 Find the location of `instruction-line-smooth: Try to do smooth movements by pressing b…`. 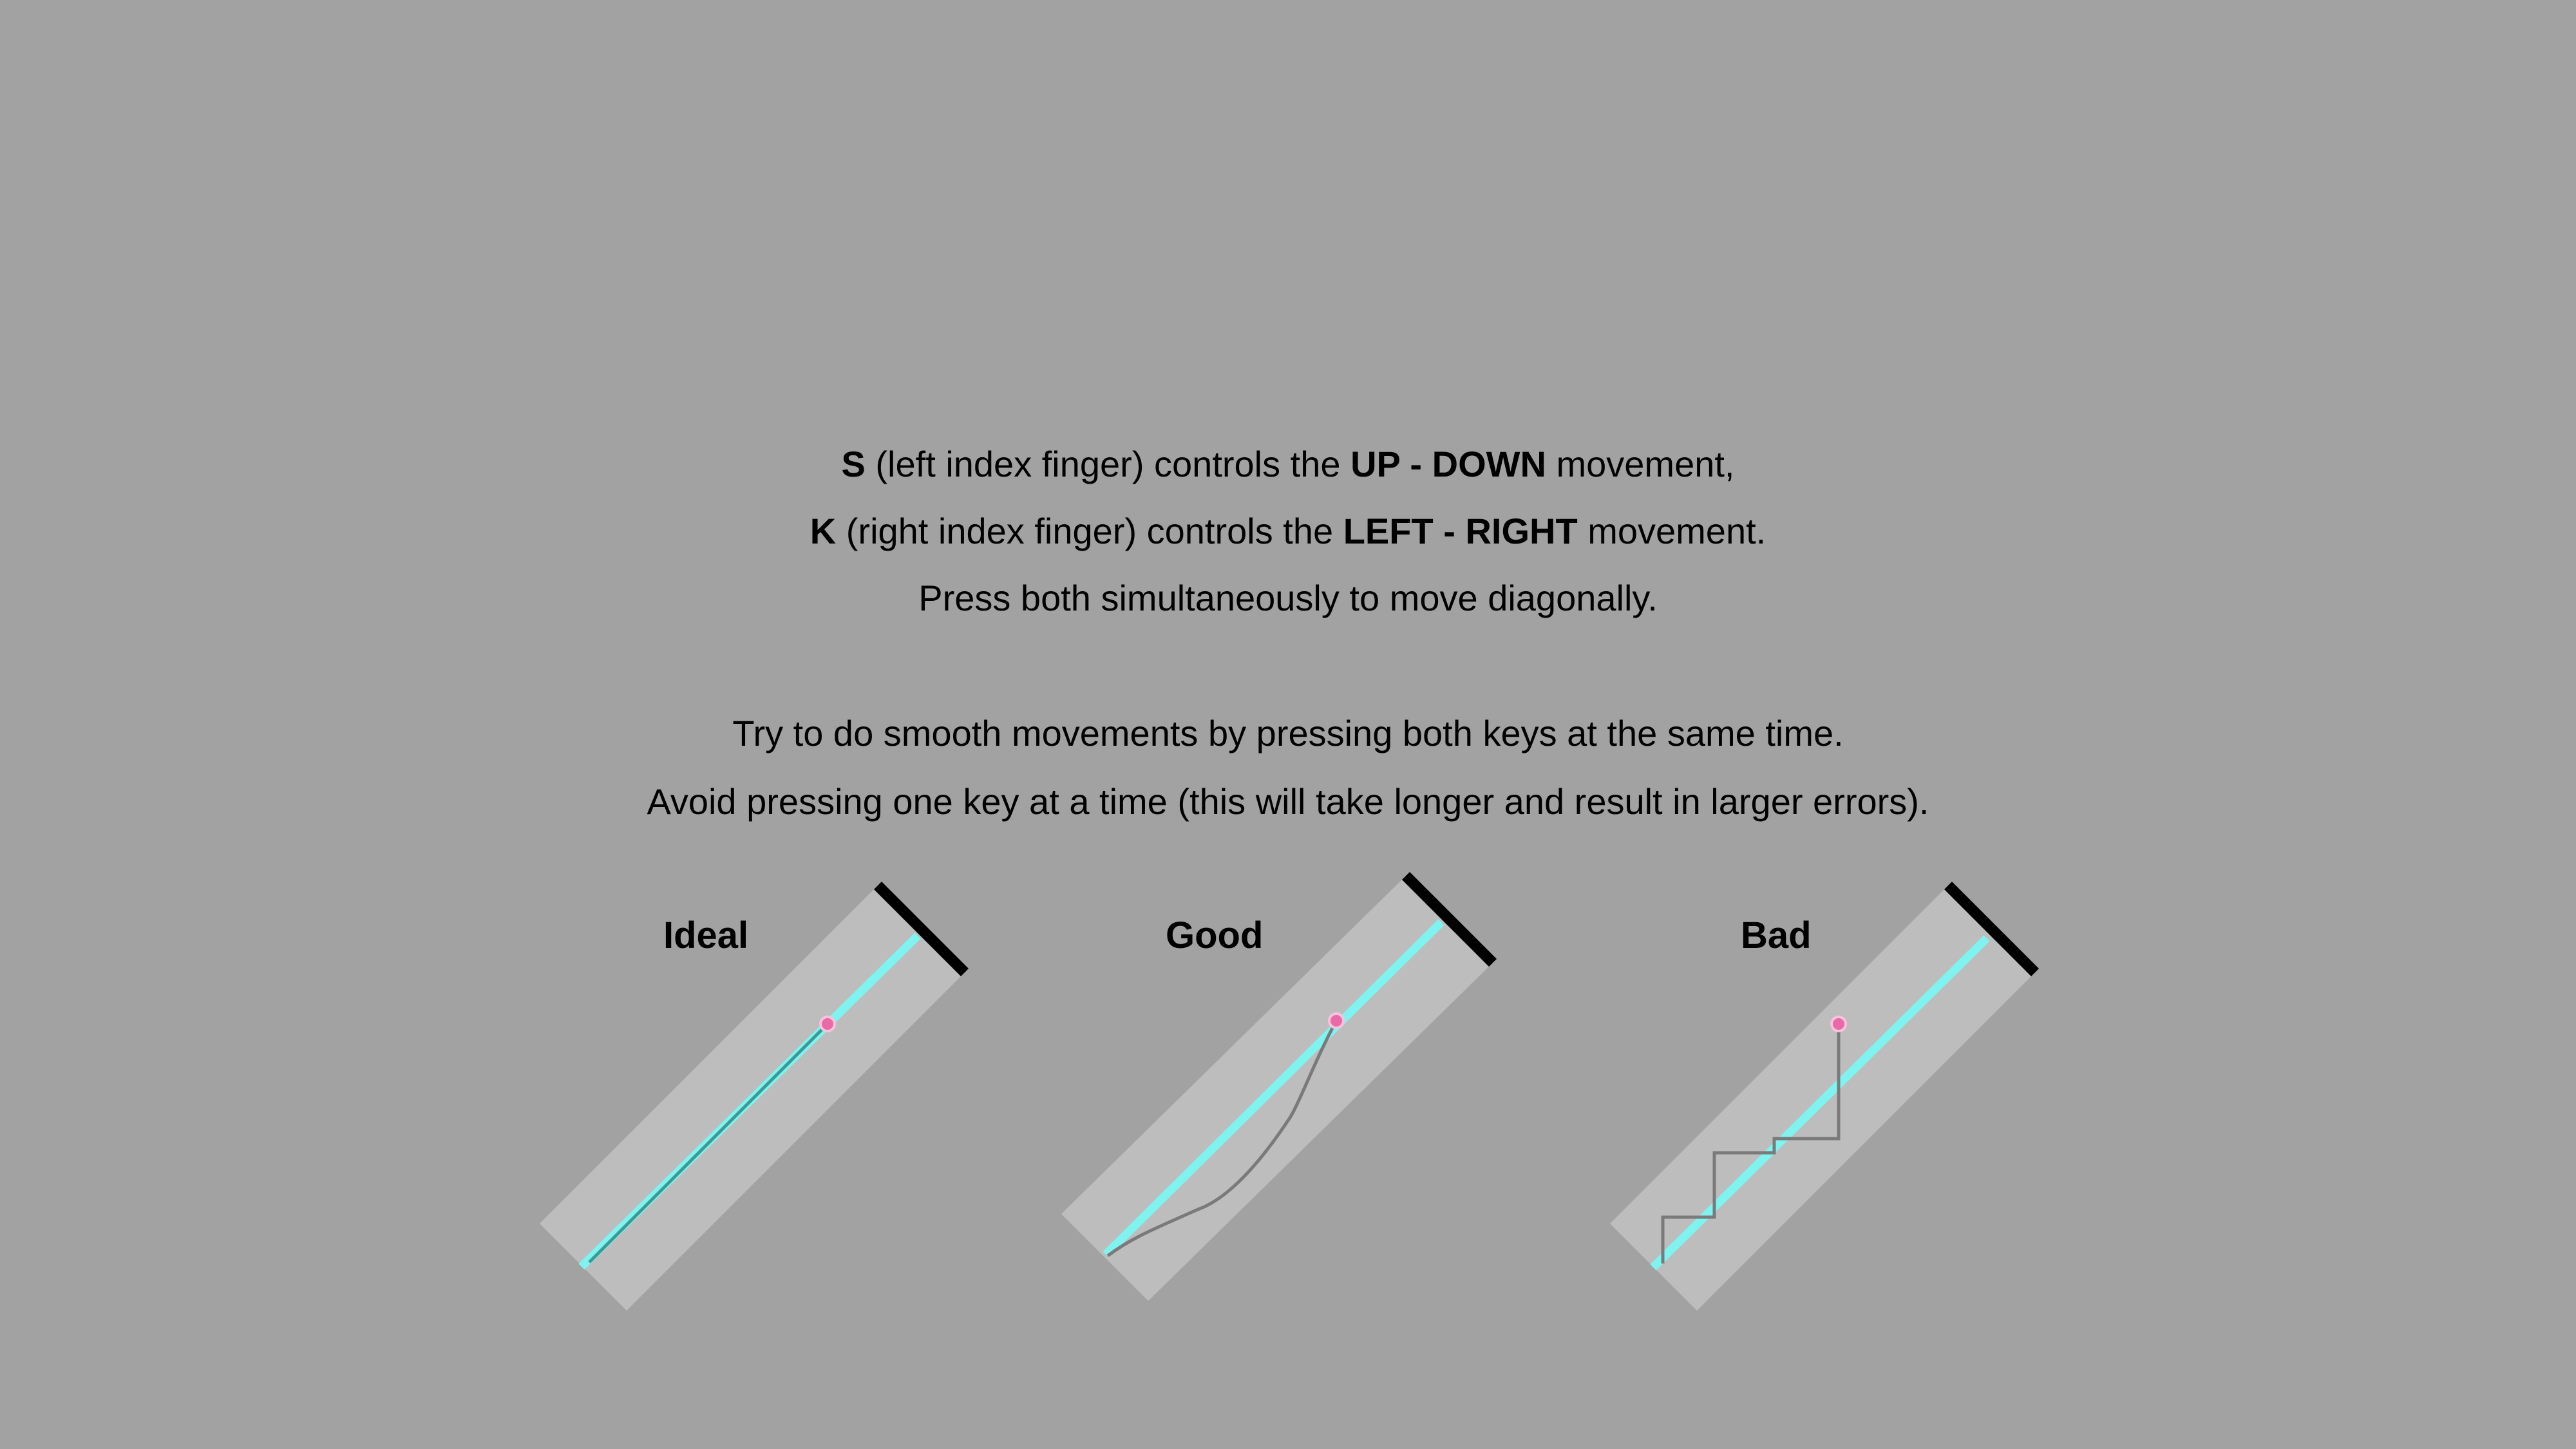

instruction-line-smooth: Try to do smooth movements by pressing b… is located at coordinates (1288, 733).